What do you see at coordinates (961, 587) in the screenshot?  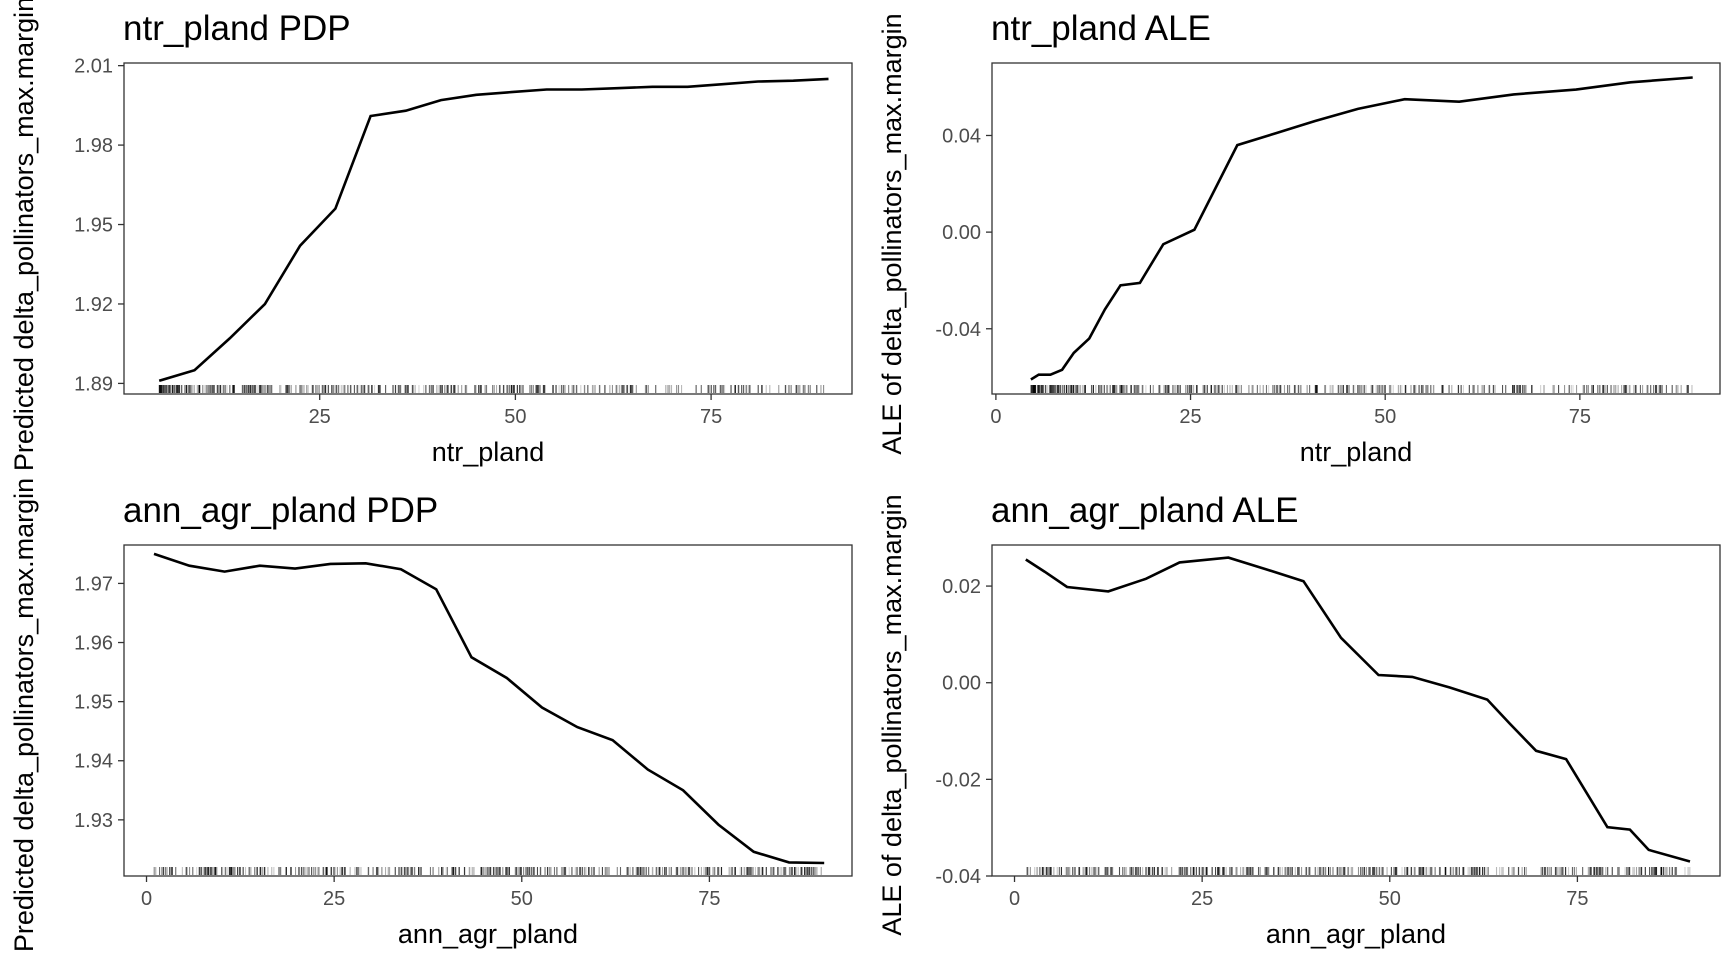 I see `y-tick-label: 0.02` at bounding box center [961, 587].